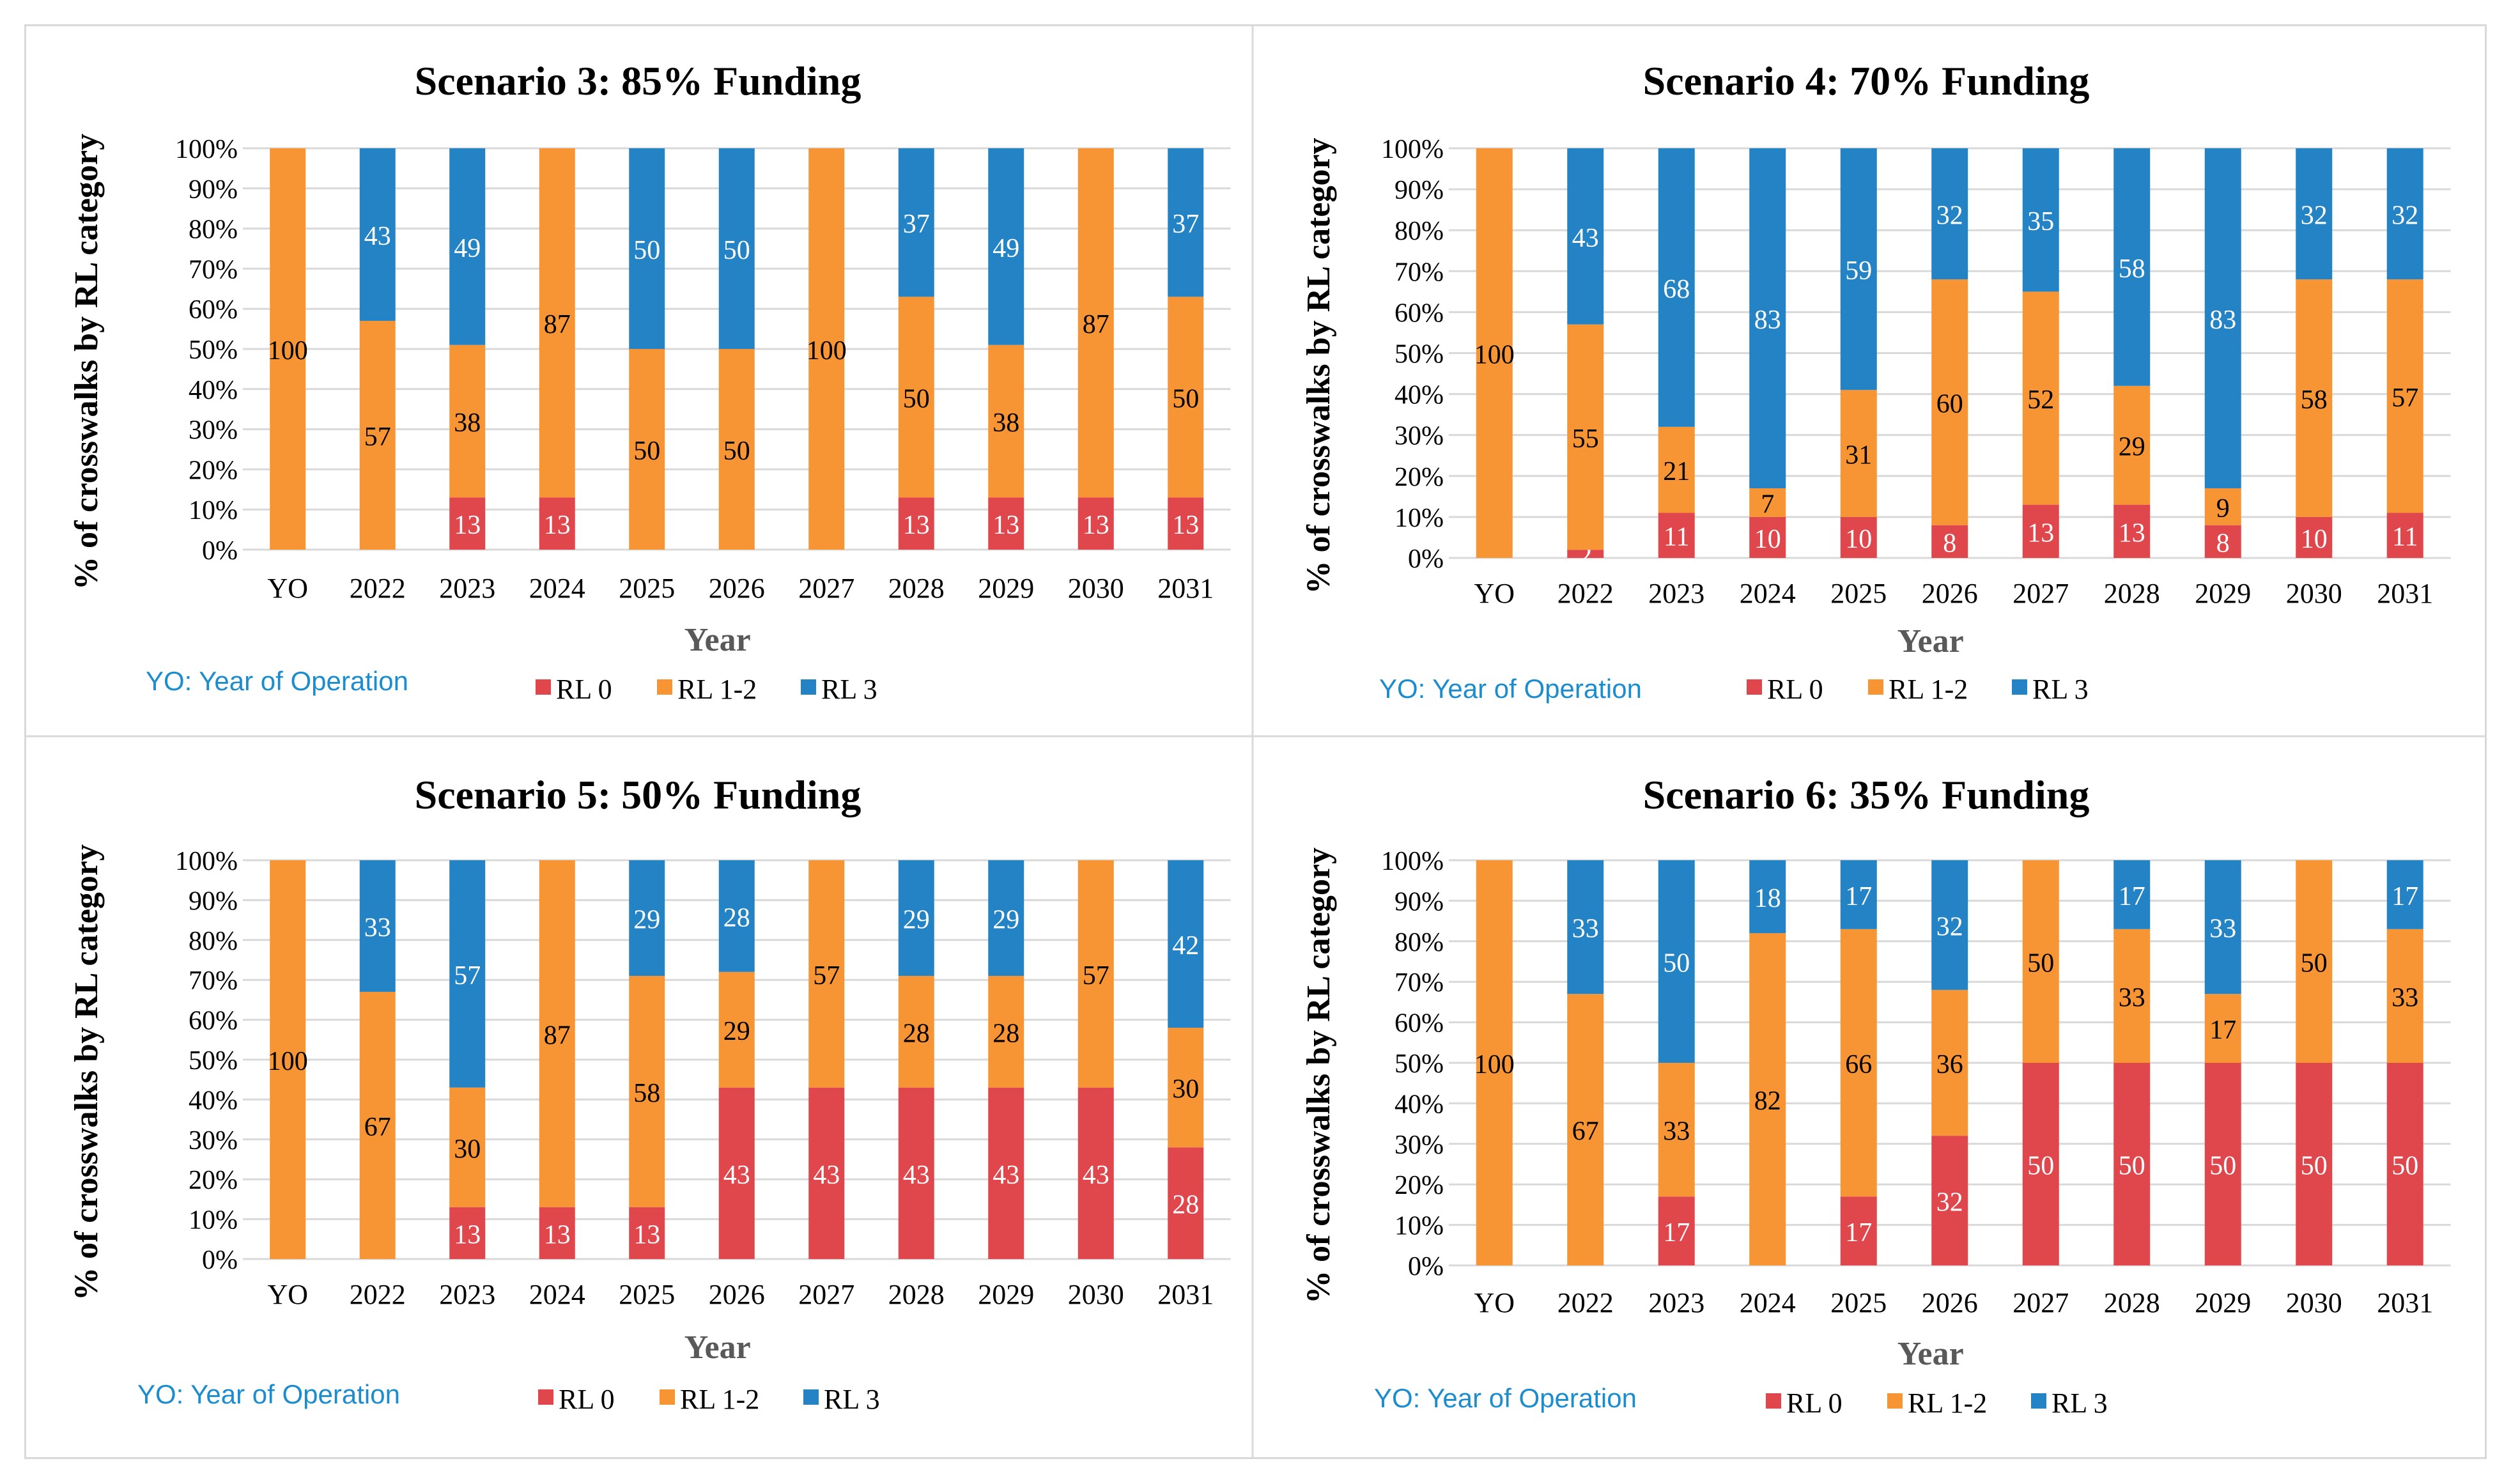 The image size is (2511, 1484). I want to click on chart4-ytick-label: 80%, so click(1419, 943).